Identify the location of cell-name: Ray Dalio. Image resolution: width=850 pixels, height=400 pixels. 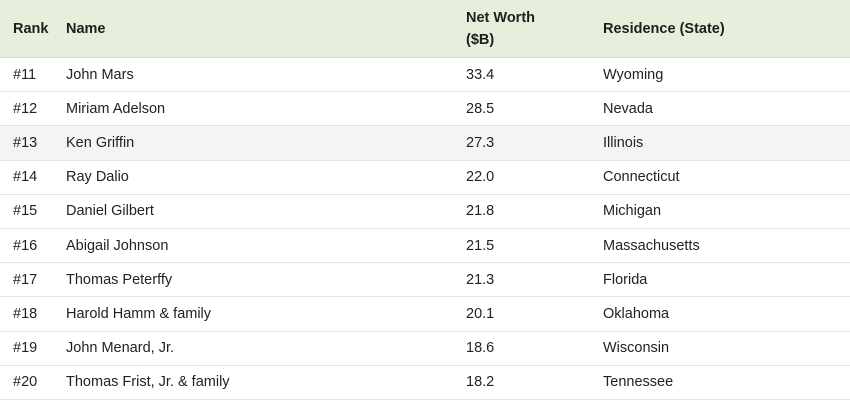
(97, 177).